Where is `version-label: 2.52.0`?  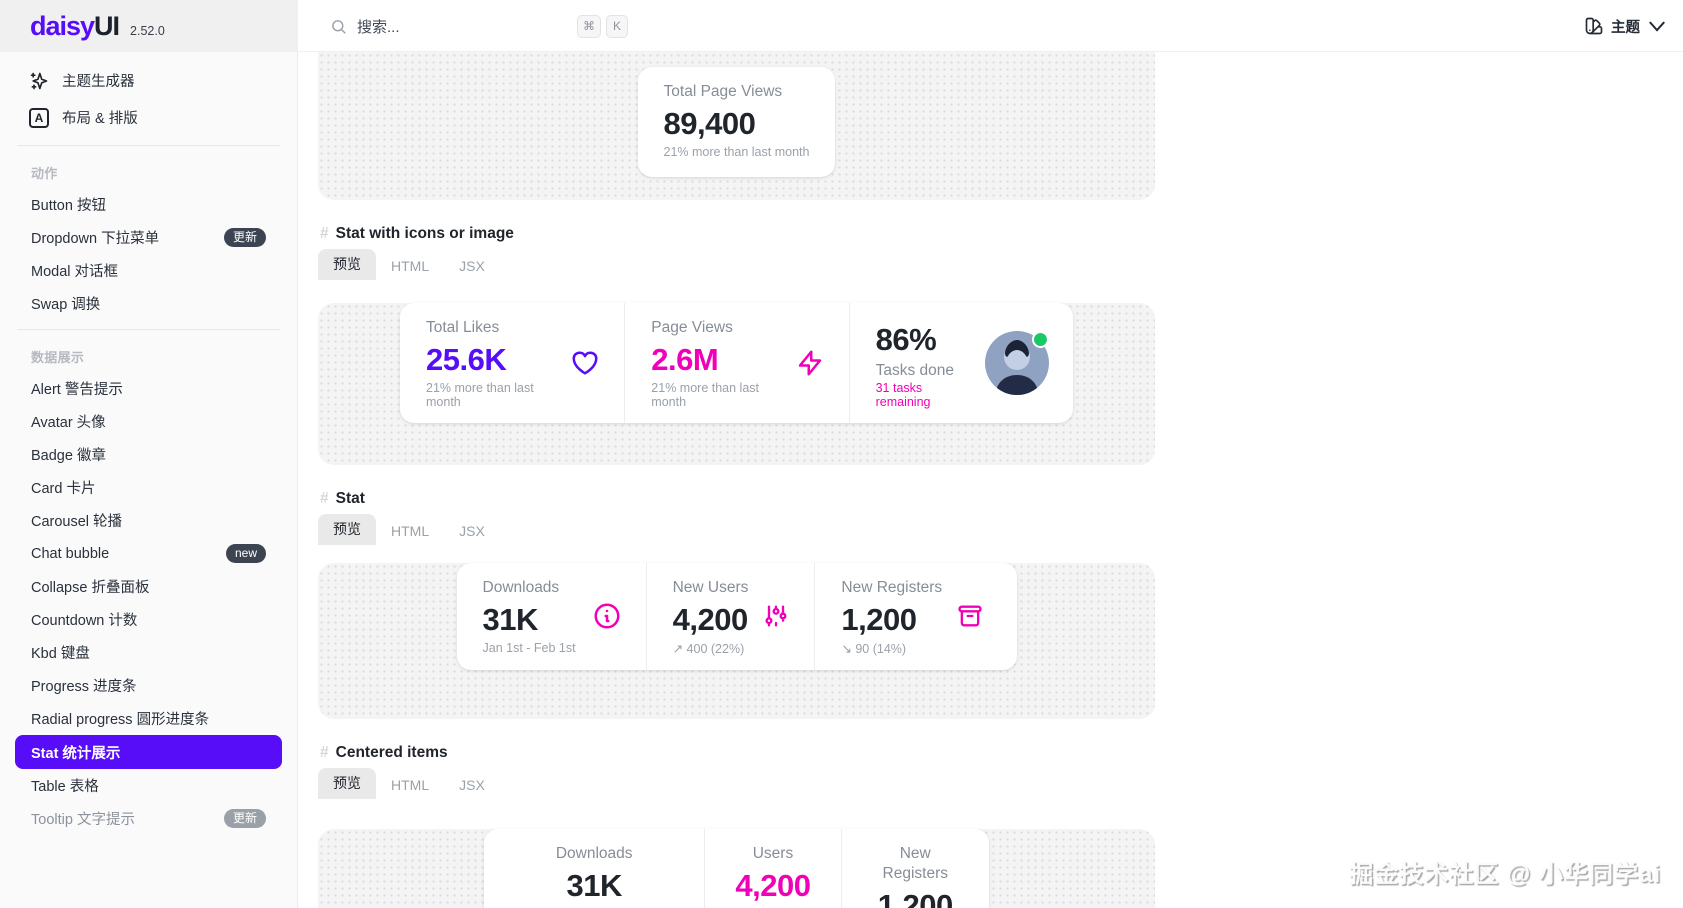 version-label: 2.52.0 is located at coordinates (147, 31).